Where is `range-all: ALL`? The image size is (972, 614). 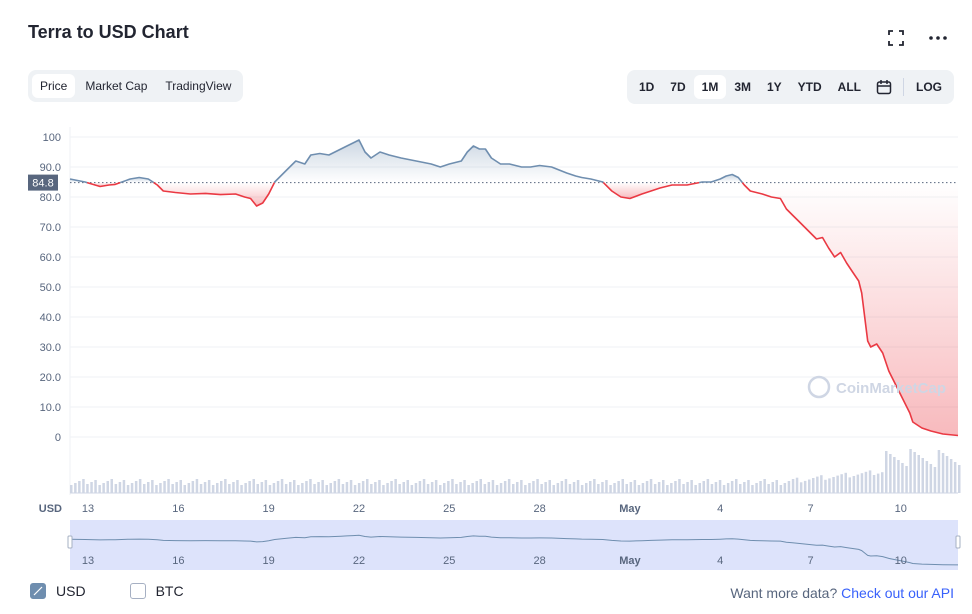 range-all: ALL is located at coordinates (849, 87).